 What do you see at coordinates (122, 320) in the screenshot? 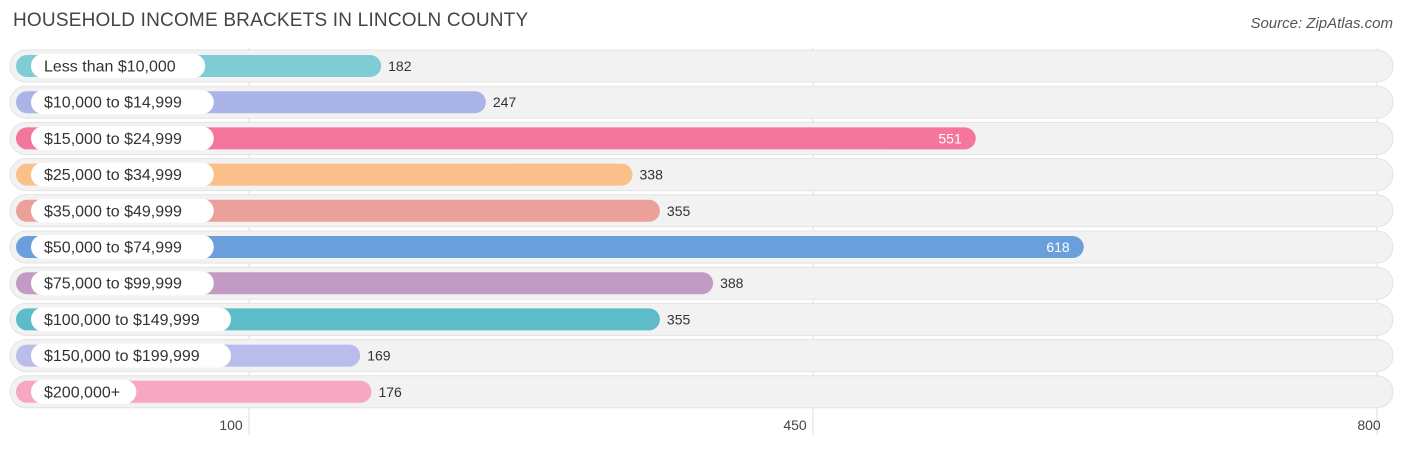
I see `category-label: $100,000 to $149,999` at bounding box center [122, 320].